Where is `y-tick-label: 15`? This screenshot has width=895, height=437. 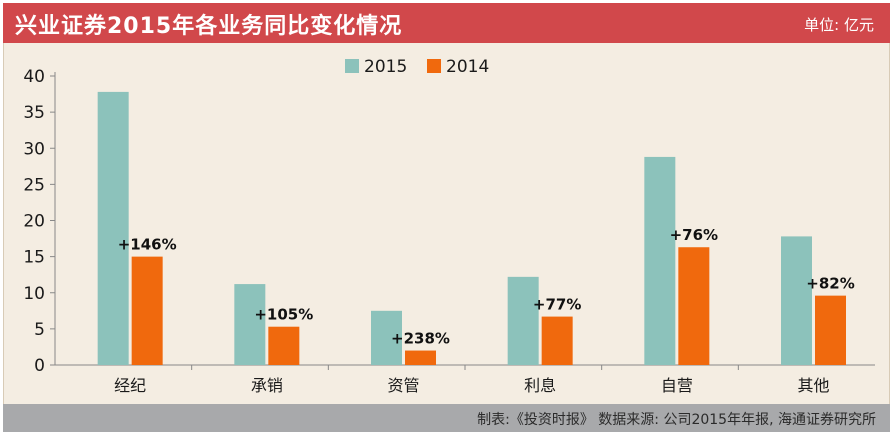
y-tick-label: 15 is located at coordinates (34, 258).